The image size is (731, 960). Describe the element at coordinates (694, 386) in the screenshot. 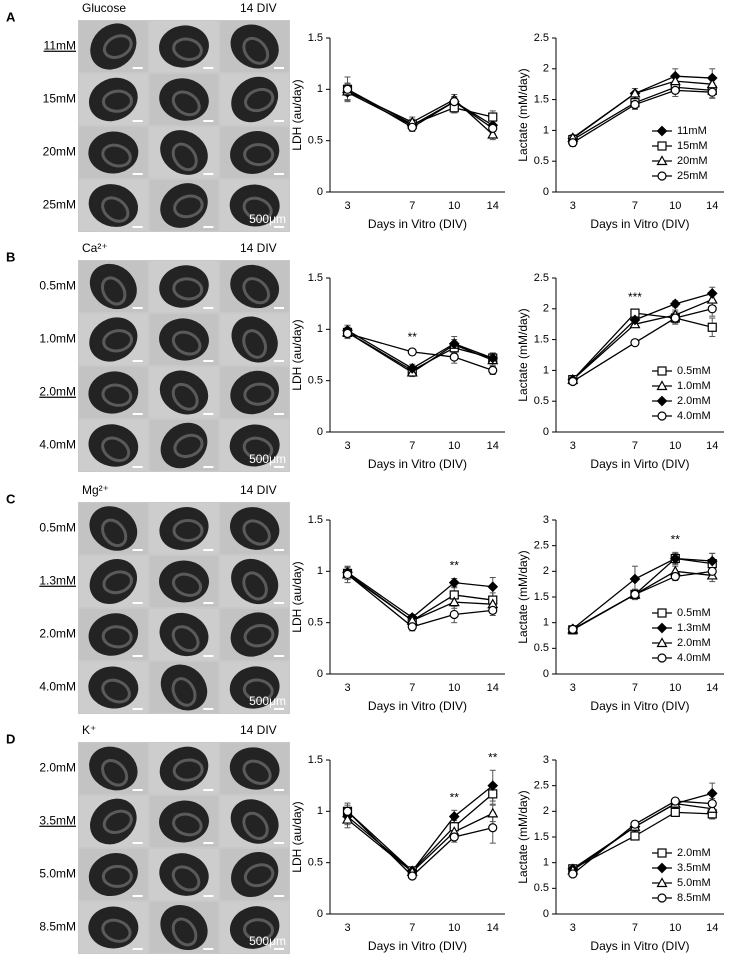

I see `legend-label: 1.0mM` at that location.